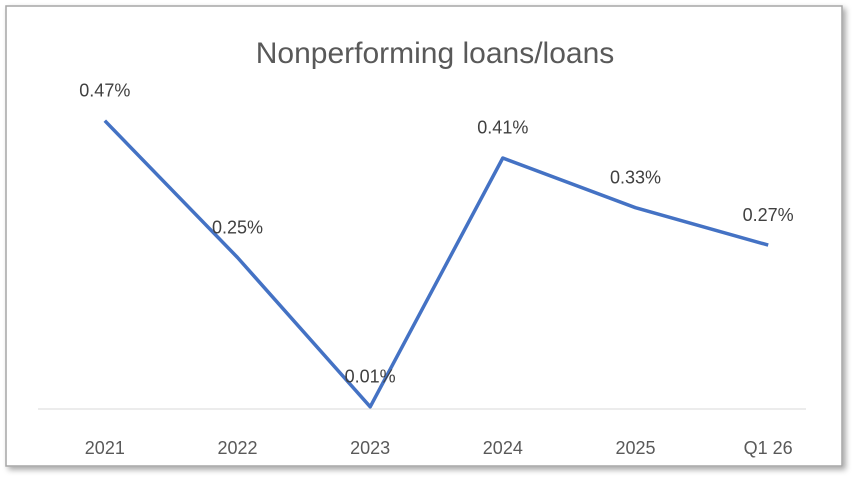 This screenshot has height=479, width=855. What do you see at coordinates (104, 90) in the screenshot?
I see `data-label: 0.47%` at bounding box center [104, 90].